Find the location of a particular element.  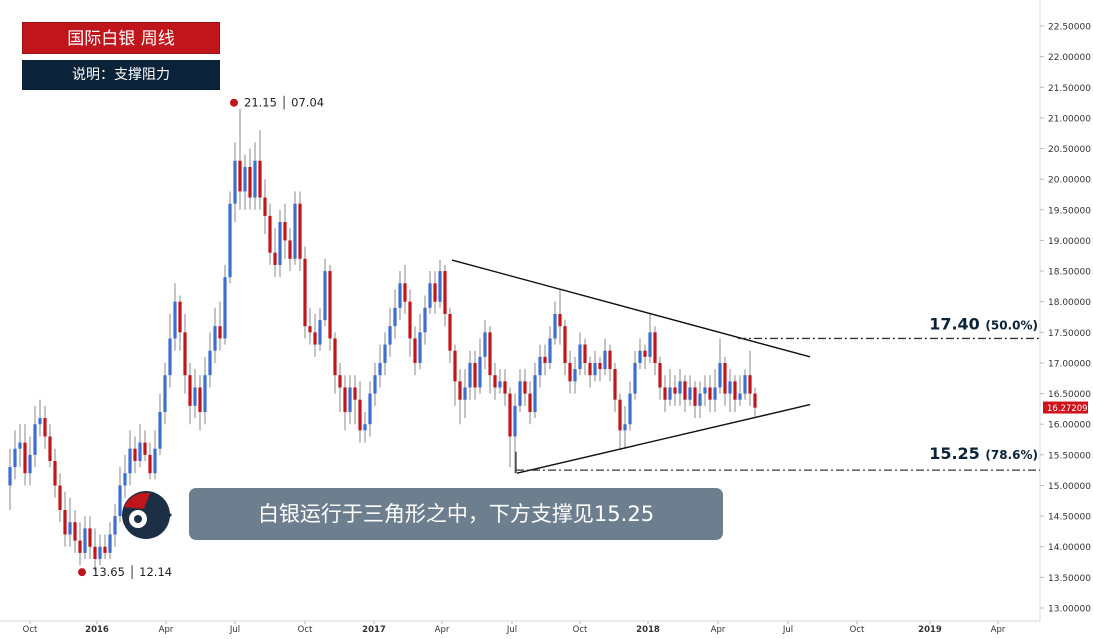

x-tick-label: 2016 is located at coordinates (97, 630).